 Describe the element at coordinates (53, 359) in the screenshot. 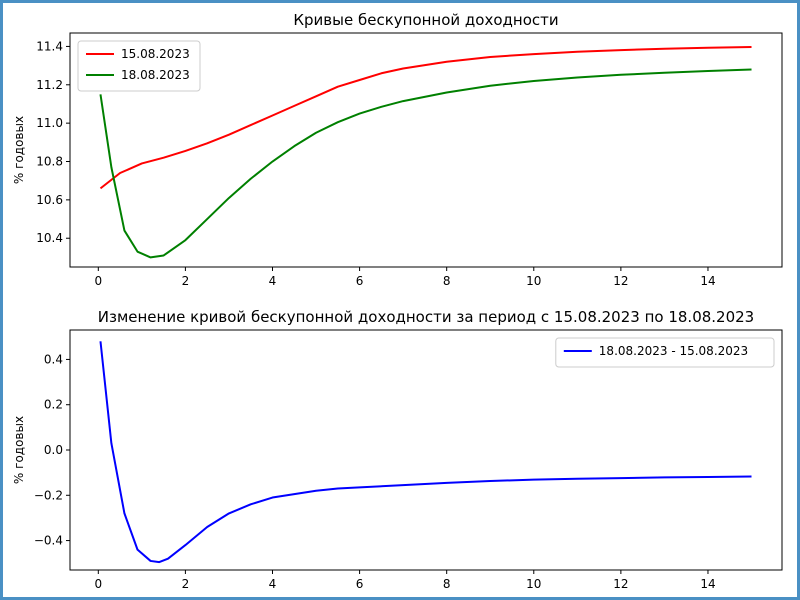

I see `y-tick-label: 0.4` at that location.